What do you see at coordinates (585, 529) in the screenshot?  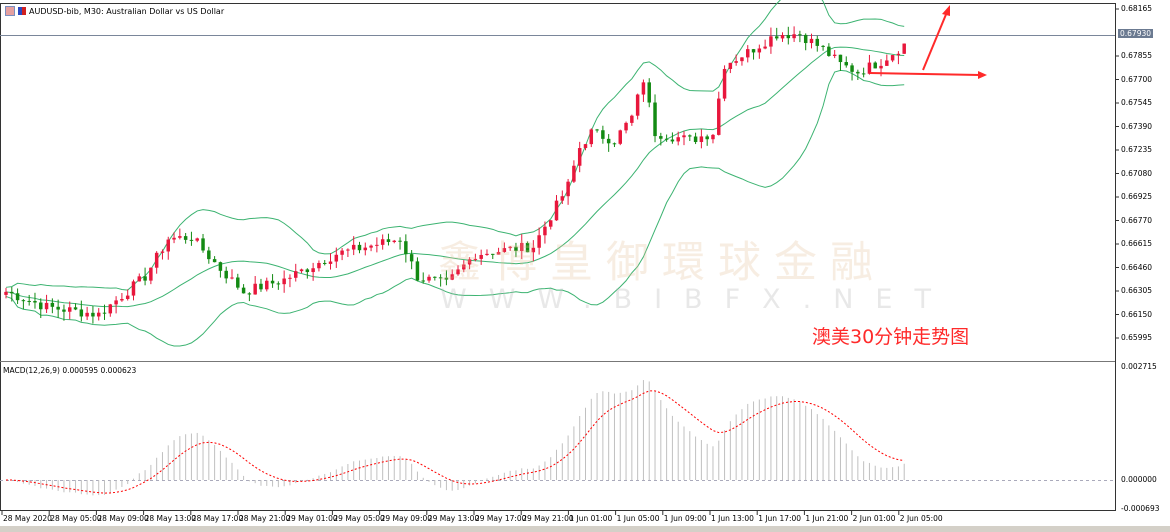 I see `chart-tabs-bar` at bounding box center [585, 529].